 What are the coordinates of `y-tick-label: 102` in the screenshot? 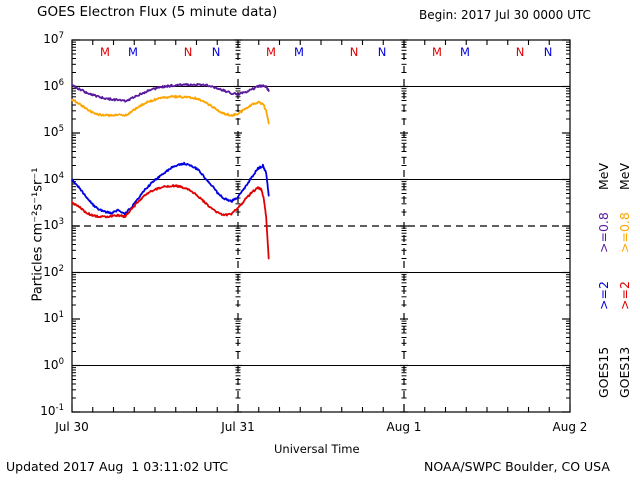 It's located at (53, 271).